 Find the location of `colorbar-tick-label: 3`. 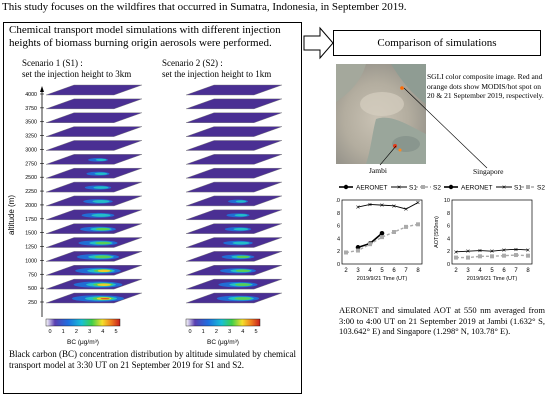

colorbar-tick-label: 3 is located at coordinates (89, 332).